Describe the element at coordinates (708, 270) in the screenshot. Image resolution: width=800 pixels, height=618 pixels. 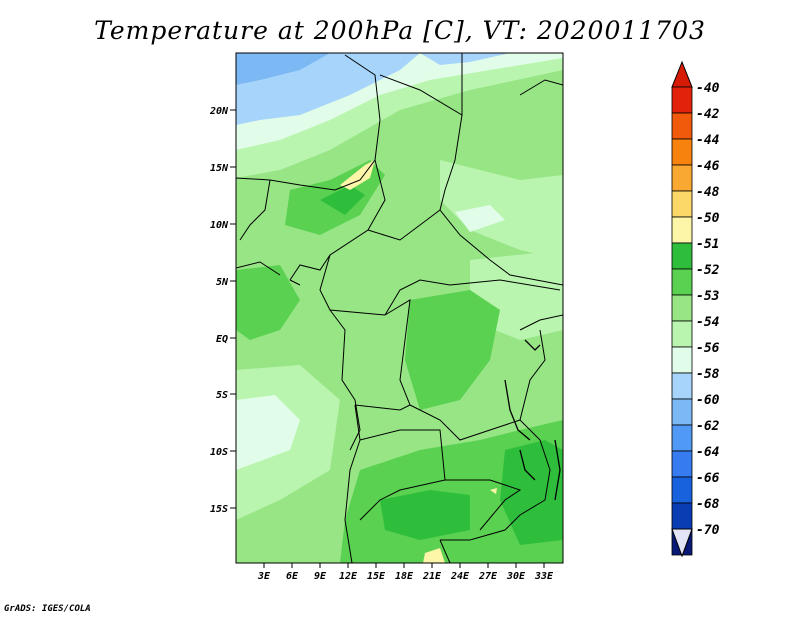
I see `legend-label: -52` at that location.